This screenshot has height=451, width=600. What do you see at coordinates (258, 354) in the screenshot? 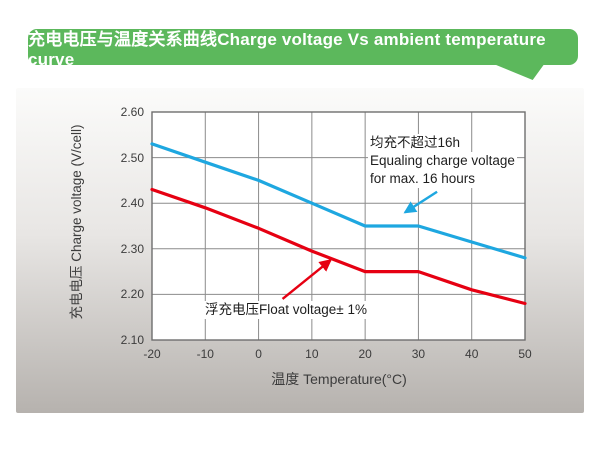
I see `x-tick-label: 0` at bounding box center [258, 354].